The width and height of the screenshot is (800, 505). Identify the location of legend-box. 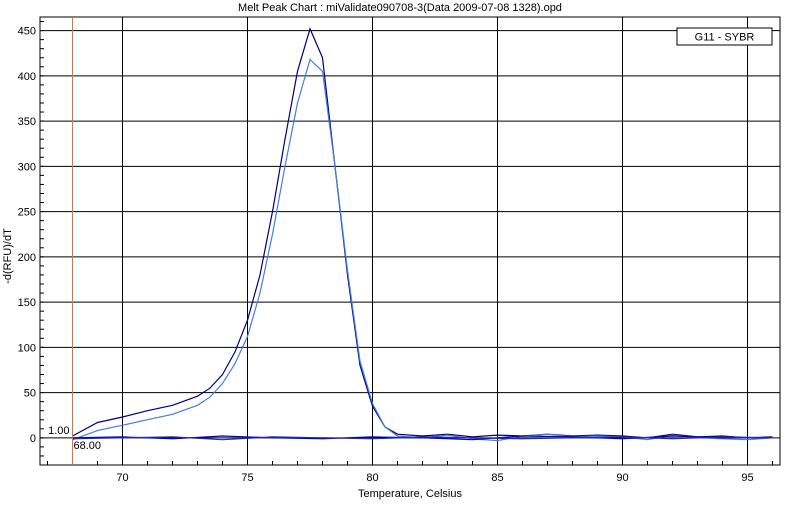
(724, 36).